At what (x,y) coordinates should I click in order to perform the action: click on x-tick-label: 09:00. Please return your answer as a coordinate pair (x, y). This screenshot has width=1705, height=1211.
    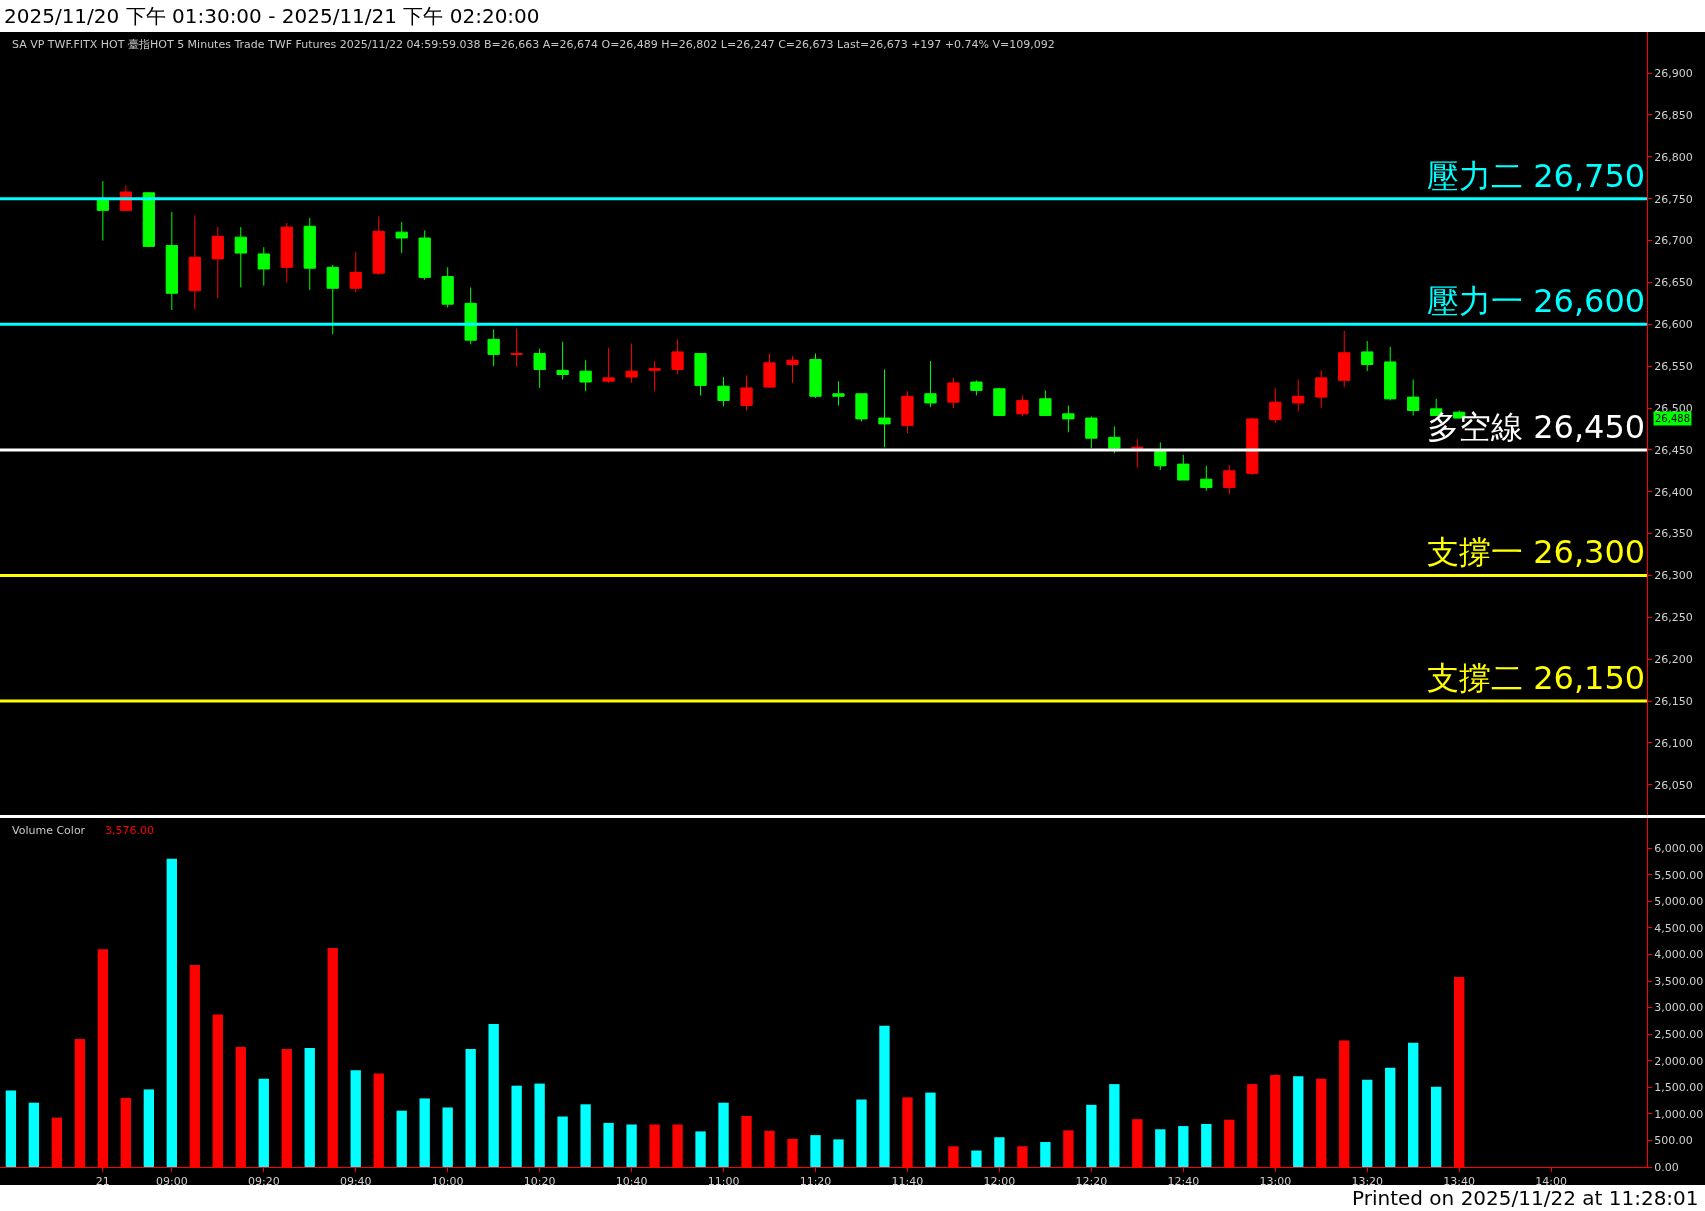
    Looking at the image, I should click on (171, 1182).